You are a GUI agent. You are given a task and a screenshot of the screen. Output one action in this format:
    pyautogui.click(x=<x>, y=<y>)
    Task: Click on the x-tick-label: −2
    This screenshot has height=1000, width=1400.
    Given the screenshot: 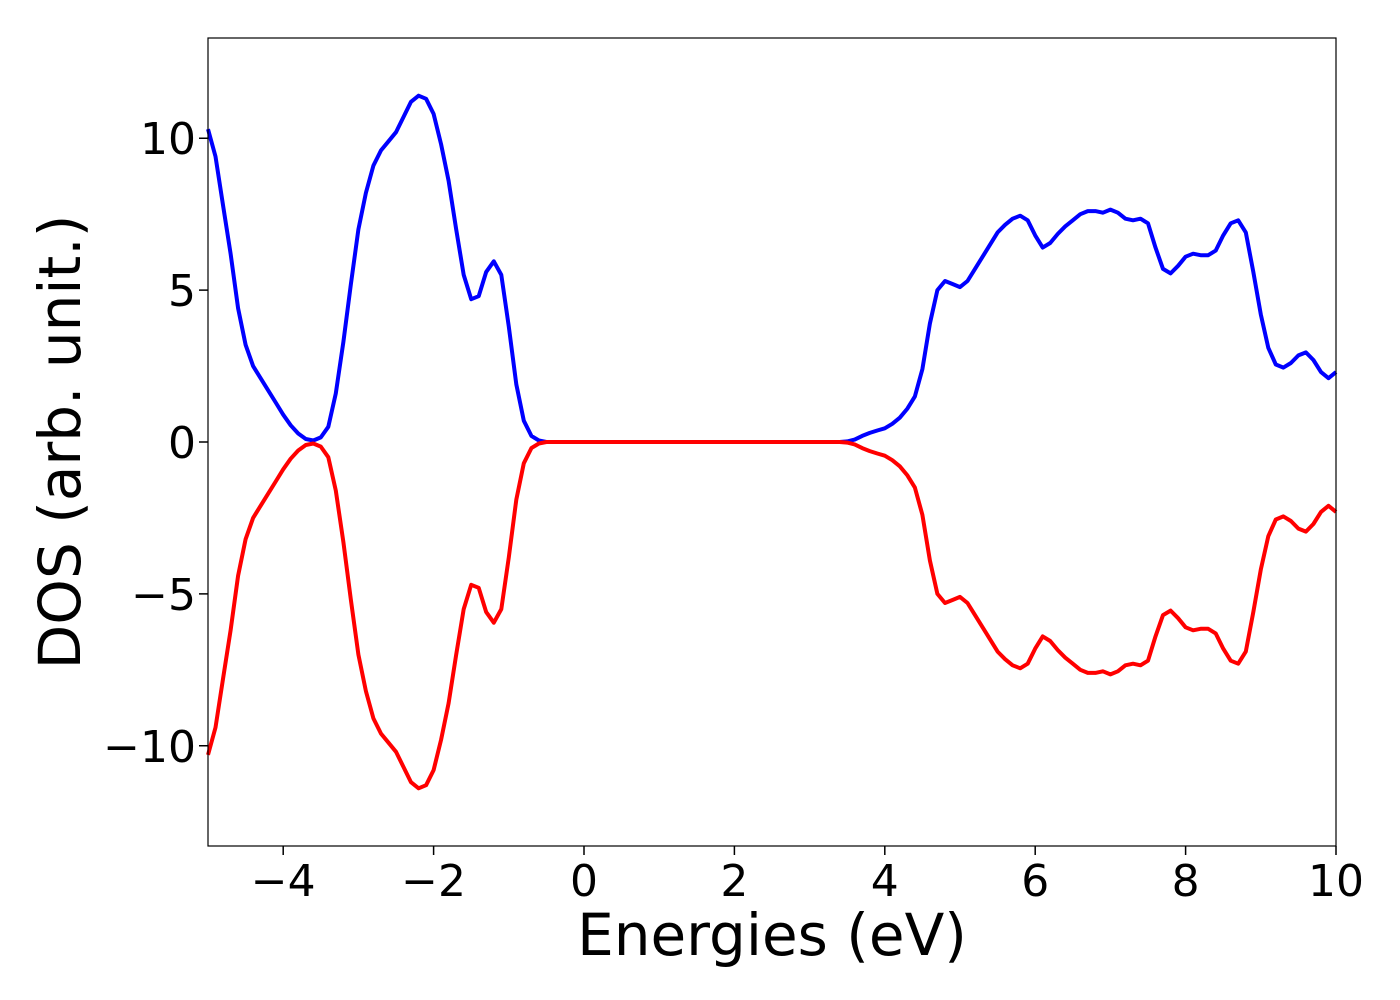 What is the action you would take?
    pyautogui.click(x=433, y=881)
    